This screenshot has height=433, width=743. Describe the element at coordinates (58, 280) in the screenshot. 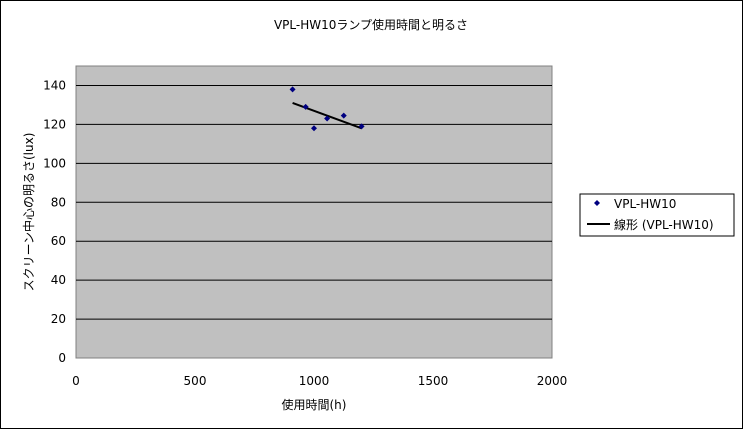

I see `y-tick-label: 40` at that location.